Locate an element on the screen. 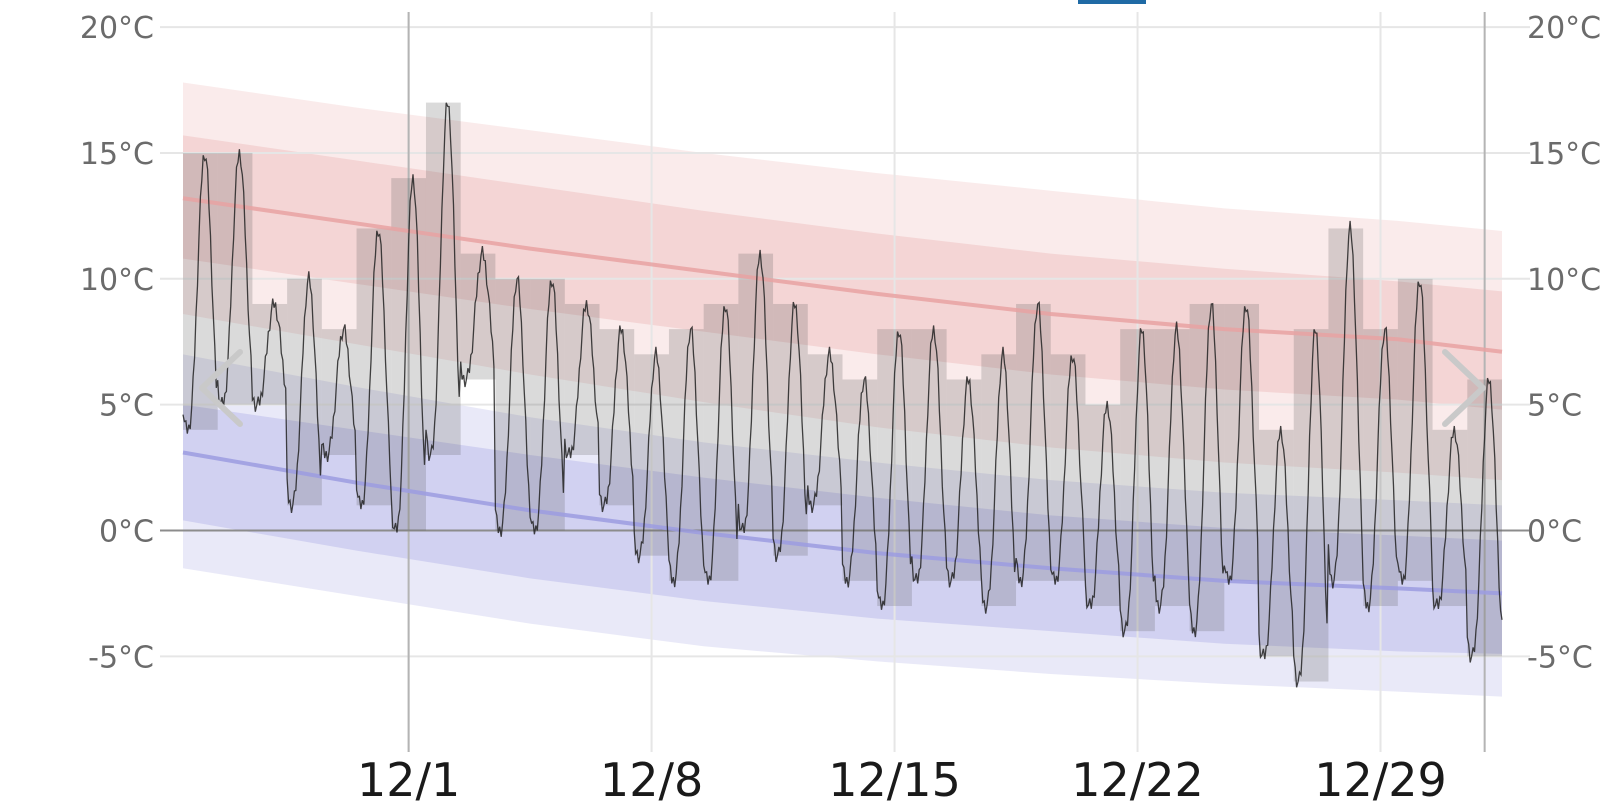 This screenshot has height=805, width=1618. x-tick-2: 12/15 is located at coordinates (894, 779).